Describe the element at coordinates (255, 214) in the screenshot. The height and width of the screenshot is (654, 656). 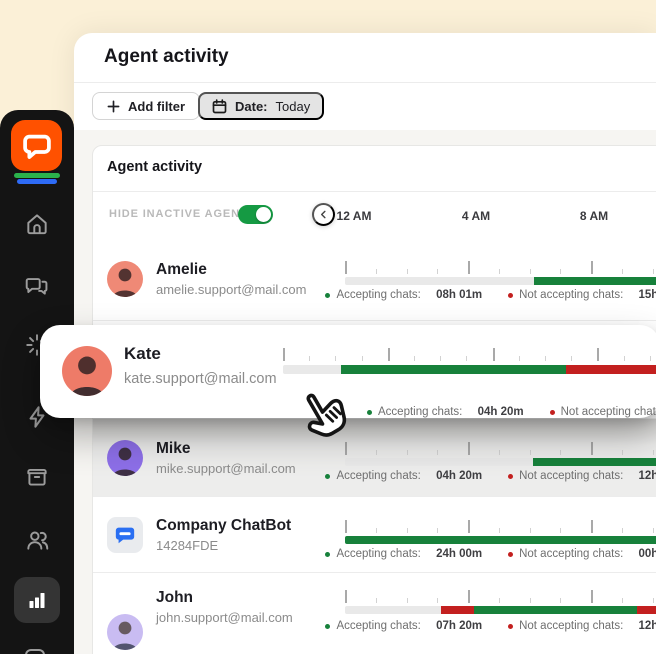
I see `hide-inactive-toggle` at that location.